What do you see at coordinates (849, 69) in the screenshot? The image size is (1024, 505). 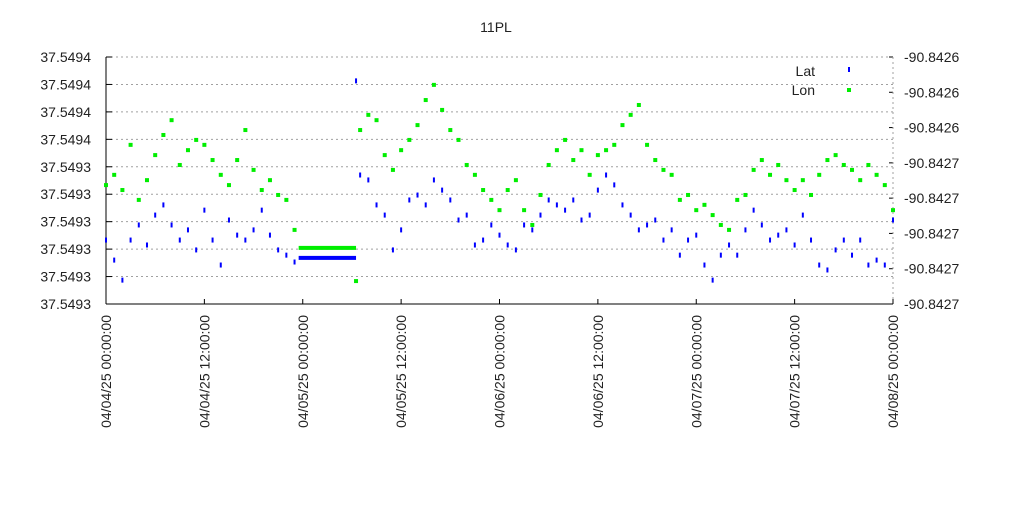 I see `legend-marker-lat` at bounding box center [849, 69].